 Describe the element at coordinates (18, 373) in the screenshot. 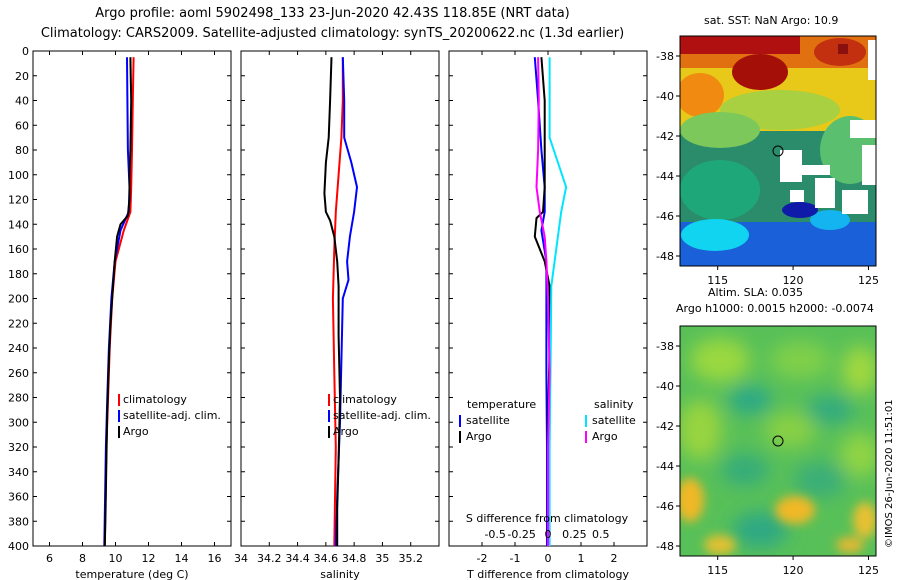

I see `depth-tick-label: 260` at that location.